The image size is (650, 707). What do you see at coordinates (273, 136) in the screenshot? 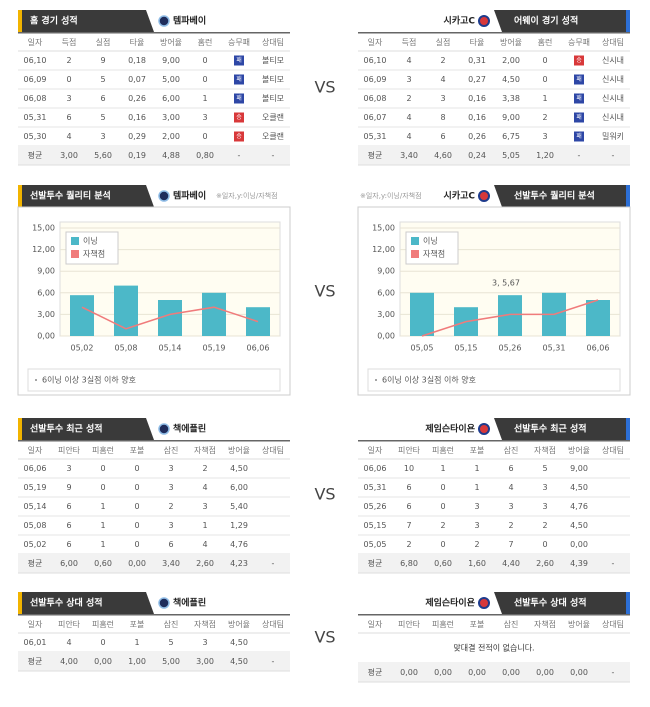
I see `cell: 오클랜` at bounding box center [273, 136].